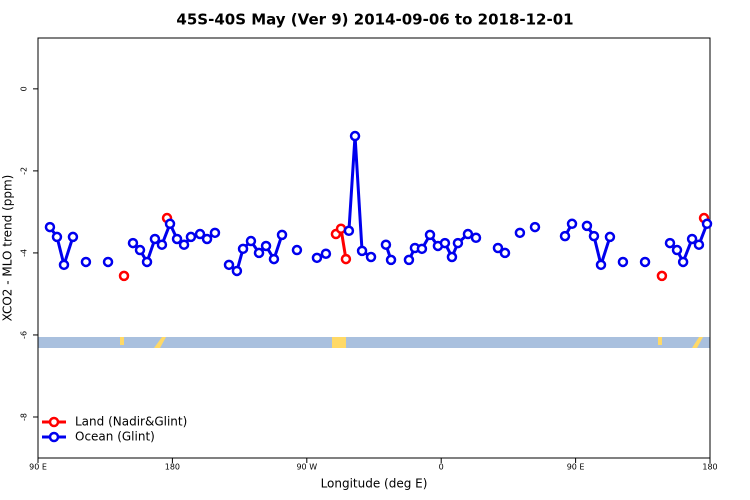 This screenshot has width=750, height=500. I want to click on land-ocean-strip, so click(374, 342).